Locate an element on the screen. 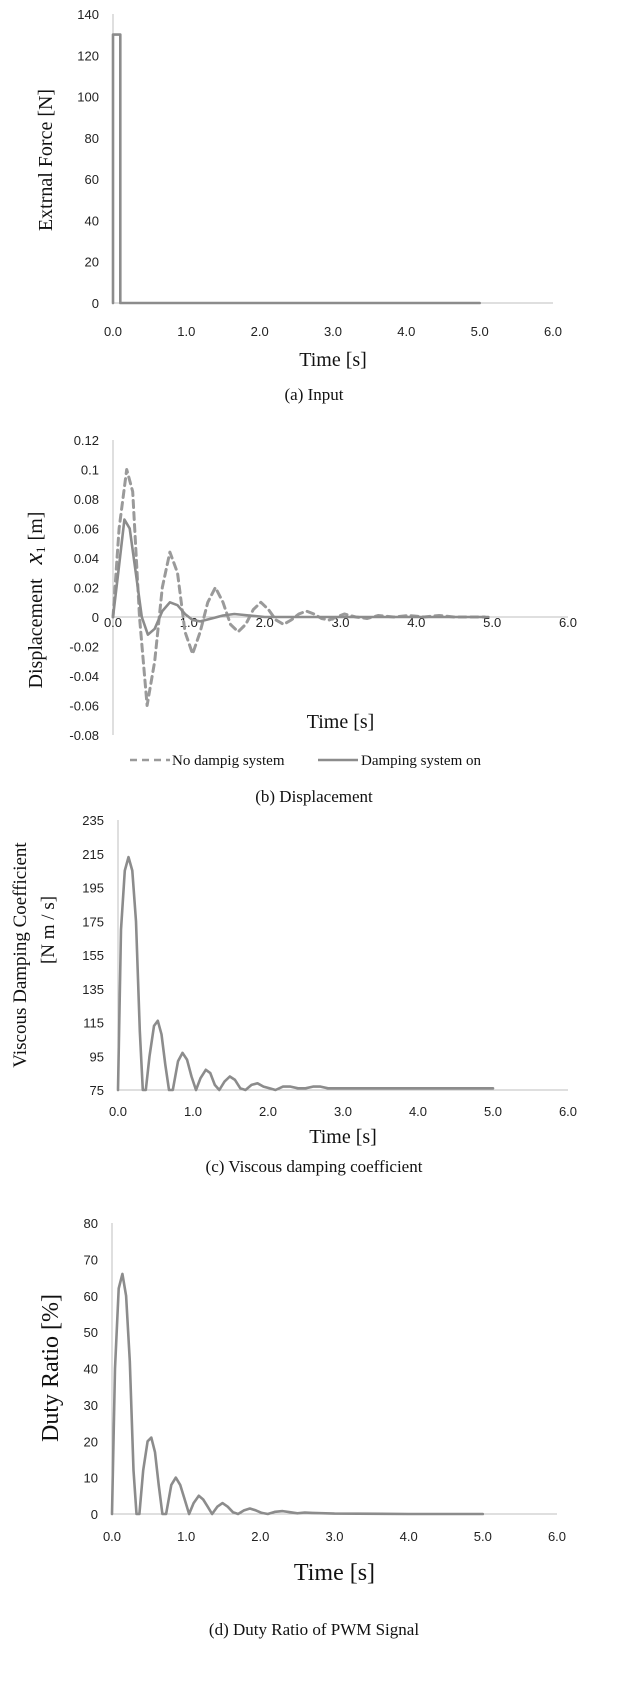 The image size is (629, 1699). series-line-no-dampig-system is located at coordinates (299, 587).